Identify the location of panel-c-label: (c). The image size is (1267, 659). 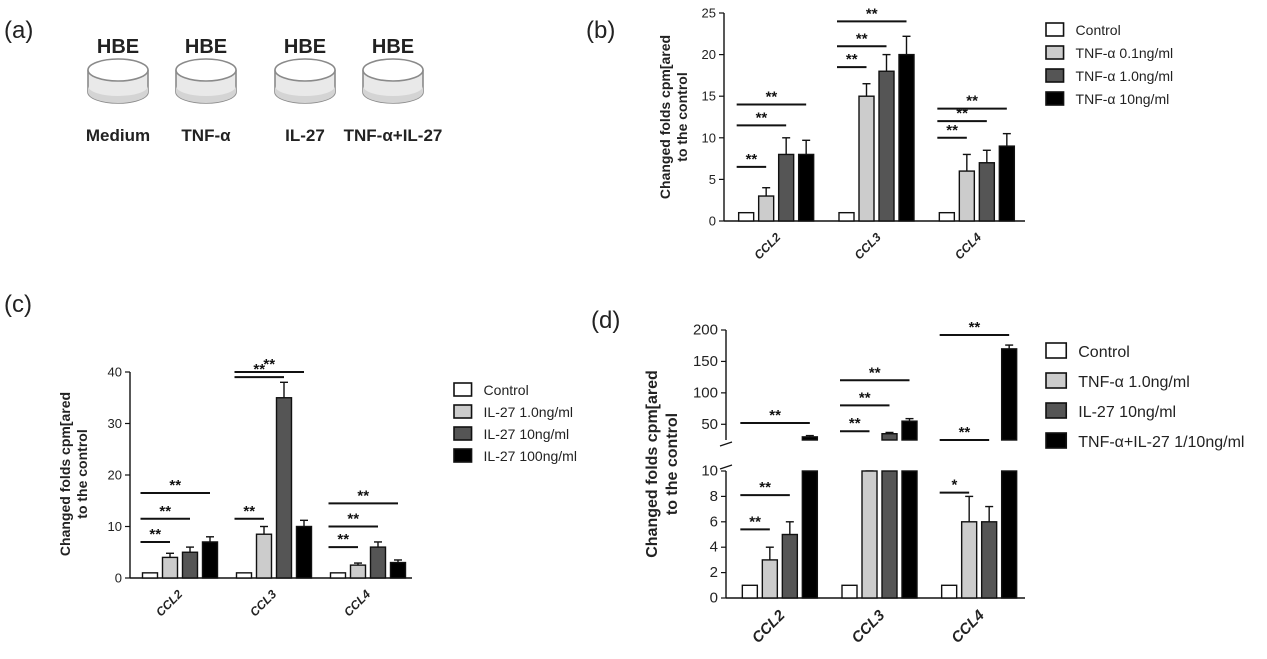
(18, 304).